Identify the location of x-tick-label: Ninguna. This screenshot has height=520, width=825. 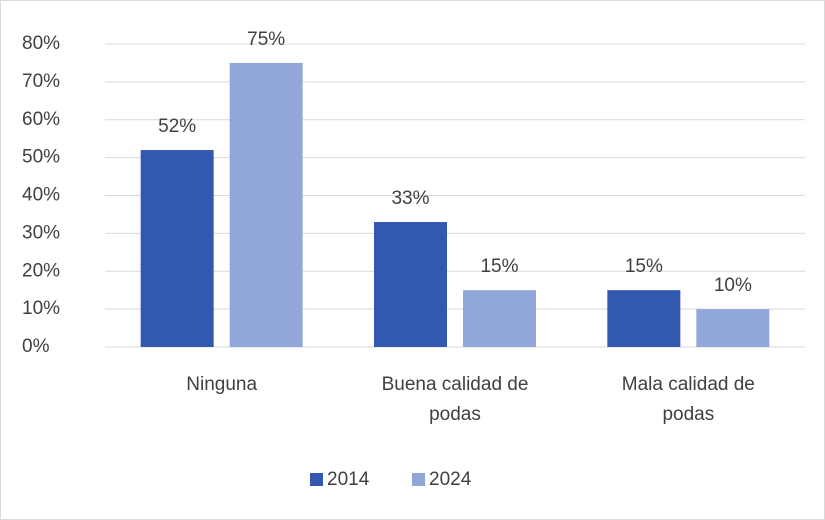
(222, 384).